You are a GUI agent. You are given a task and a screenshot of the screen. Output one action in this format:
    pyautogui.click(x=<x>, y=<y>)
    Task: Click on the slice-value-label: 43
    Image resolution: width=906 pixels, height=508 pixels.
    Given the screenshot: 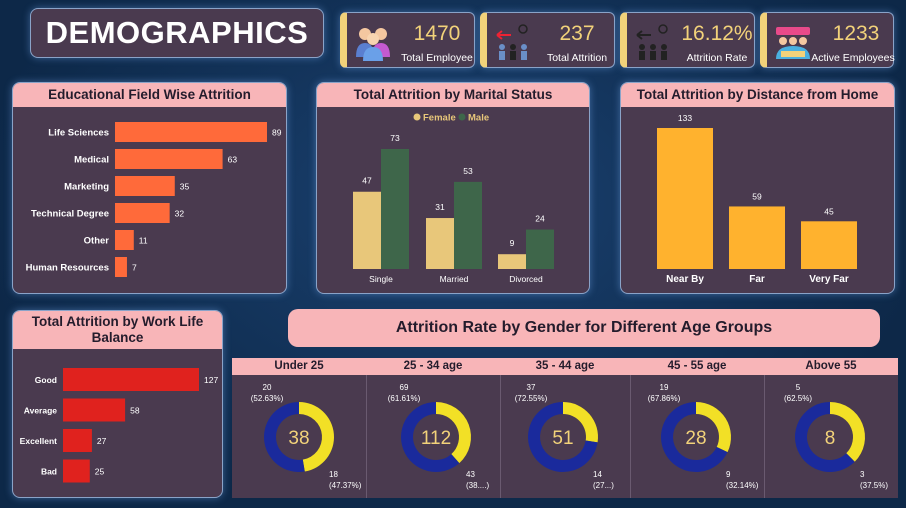 What is the action you would take?
    pyautogui.click(x=470, y=474)
    